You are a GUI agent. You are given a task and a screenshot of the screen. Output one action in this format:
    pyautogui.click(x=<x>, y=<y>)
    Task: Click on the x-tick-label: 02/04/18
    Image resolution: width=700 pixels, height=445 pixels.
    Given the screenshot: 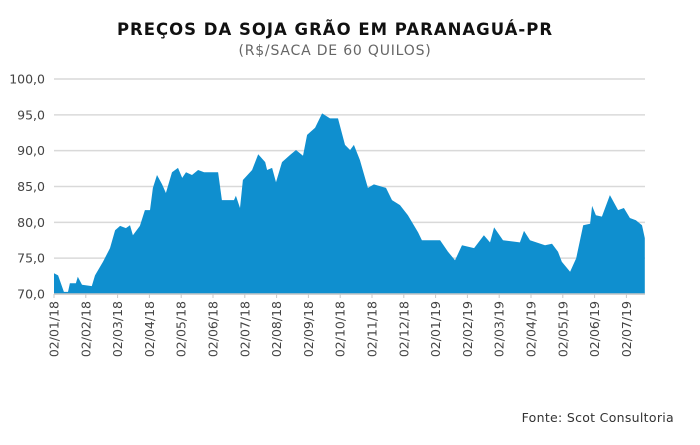 What is the action you would take?
    pyautogui.click(x=149, y=329)
    